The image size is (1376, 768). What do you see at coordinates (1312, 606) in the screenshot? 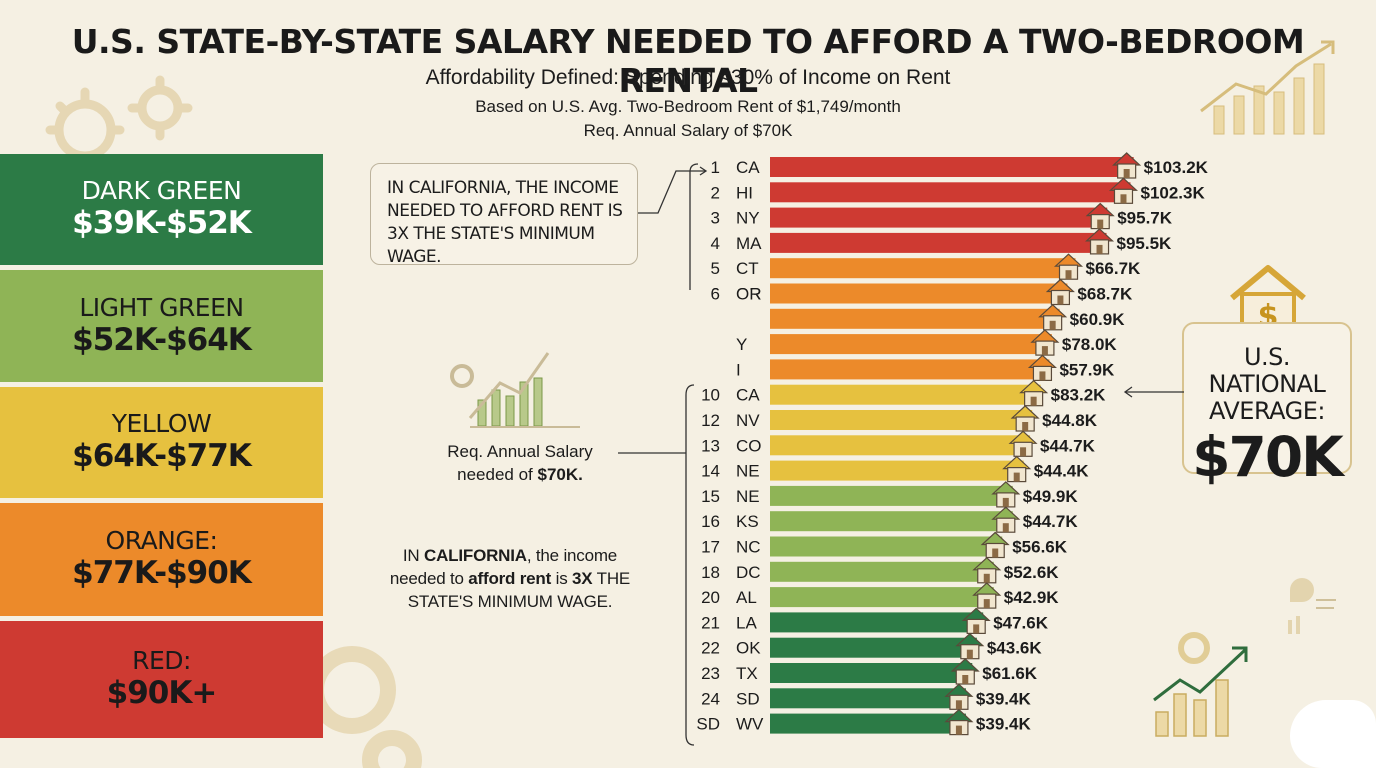
I see `pie-chart-icon` at bounding box center [1312, 606].